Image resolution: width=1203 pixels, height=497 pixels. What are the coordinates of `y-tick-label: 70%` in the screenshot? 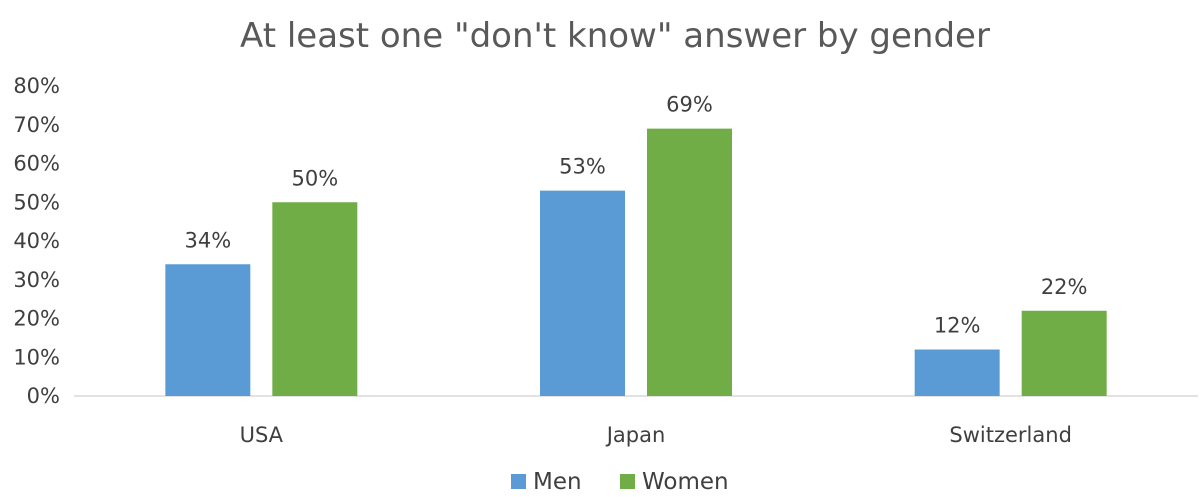 It's located at (36, 125).